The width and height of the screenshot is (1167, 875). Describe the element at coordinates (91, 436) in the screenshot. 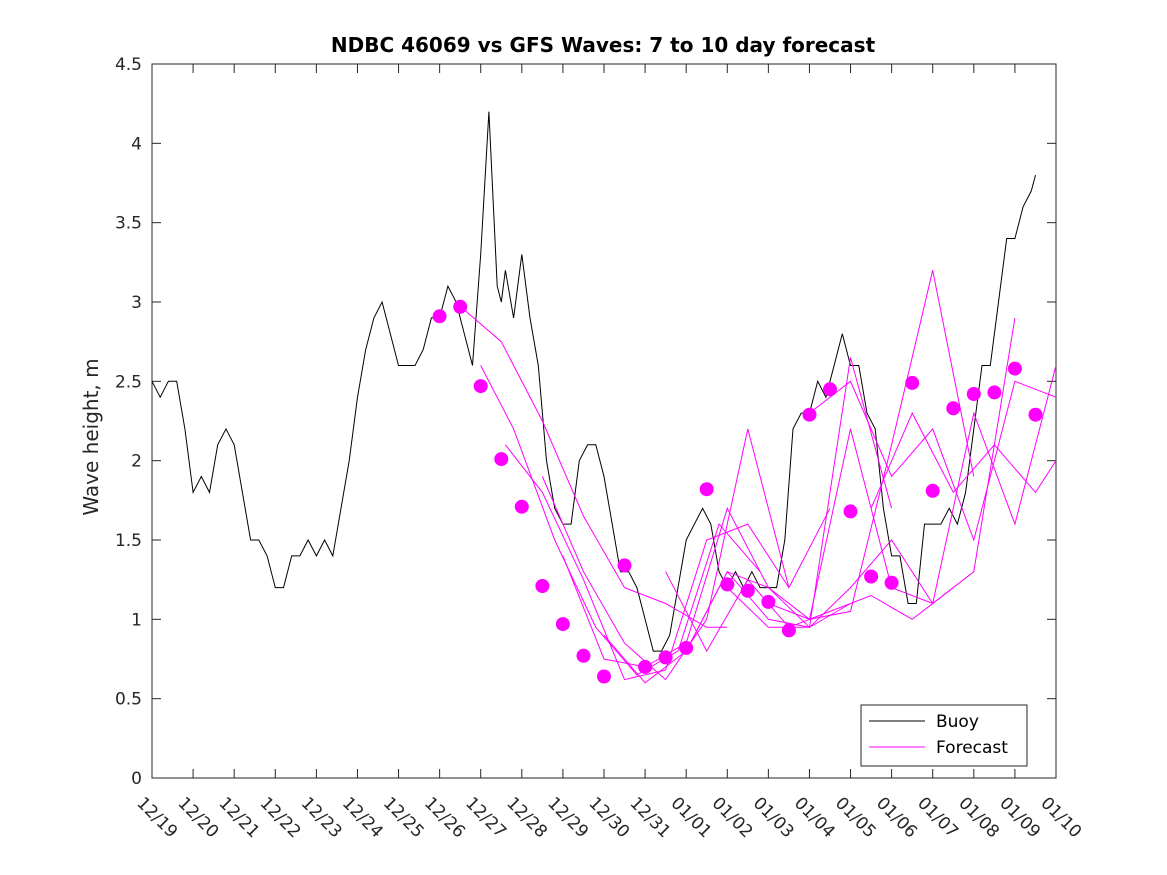

I see `y-axis-label: Wave height, m` at that location.